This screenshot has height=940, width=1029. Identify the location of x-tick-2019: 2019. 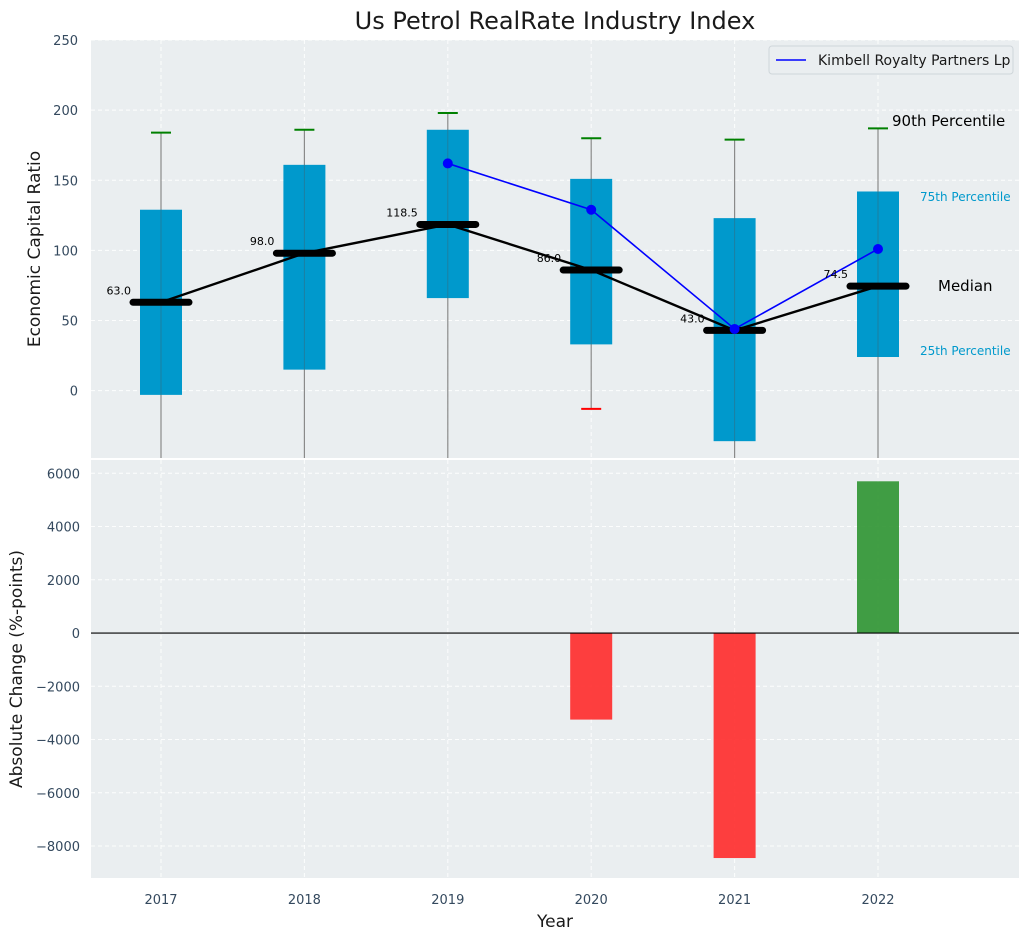
(447, 900).